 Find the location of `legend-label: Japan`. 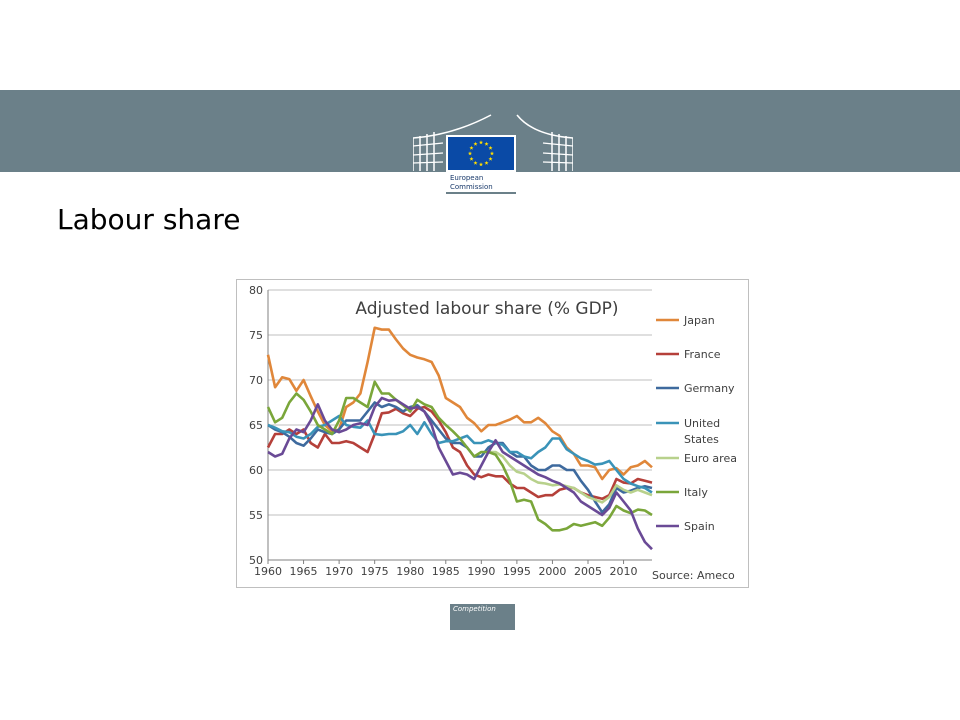

legend-label: Japan is located at coordinates (699, 320).